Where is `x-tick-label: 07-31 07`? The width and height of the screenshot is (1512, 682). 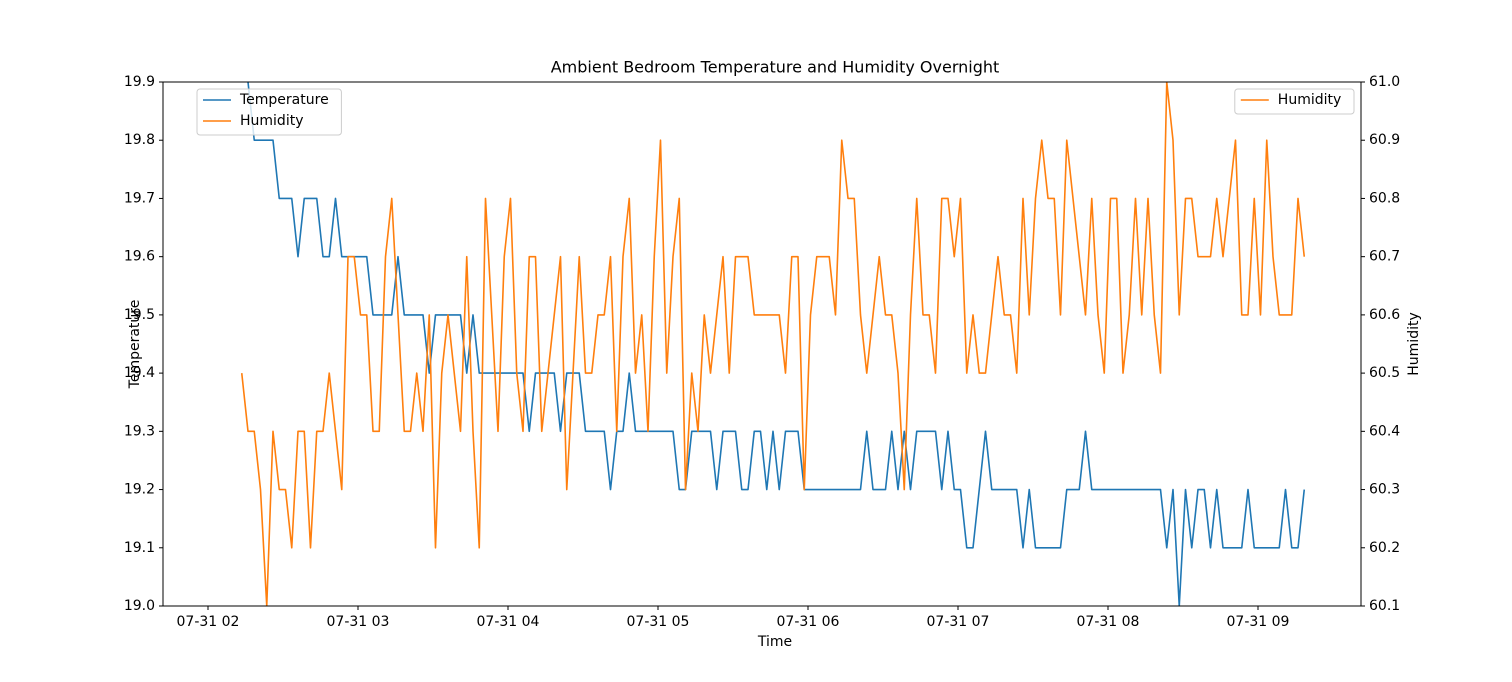 x-tick-label: 07-31 07 is located at coordinates (958, 622).